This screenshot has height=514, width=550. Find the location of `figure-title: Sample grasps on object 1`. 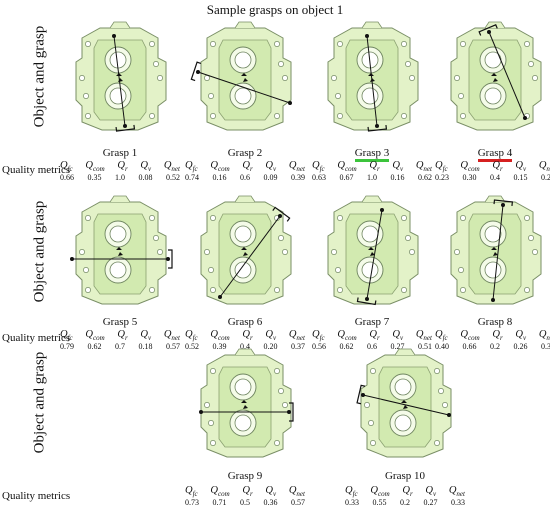

figure-title: Sample grasps on object 1 is located at coordinates (275, 9).